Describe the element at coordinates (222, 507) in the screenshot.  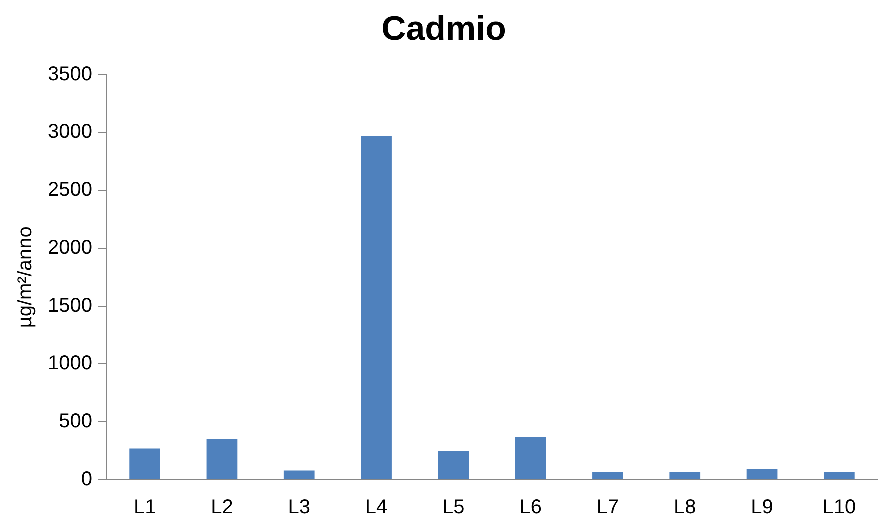
I see `x-tick-label: L2` at that location.